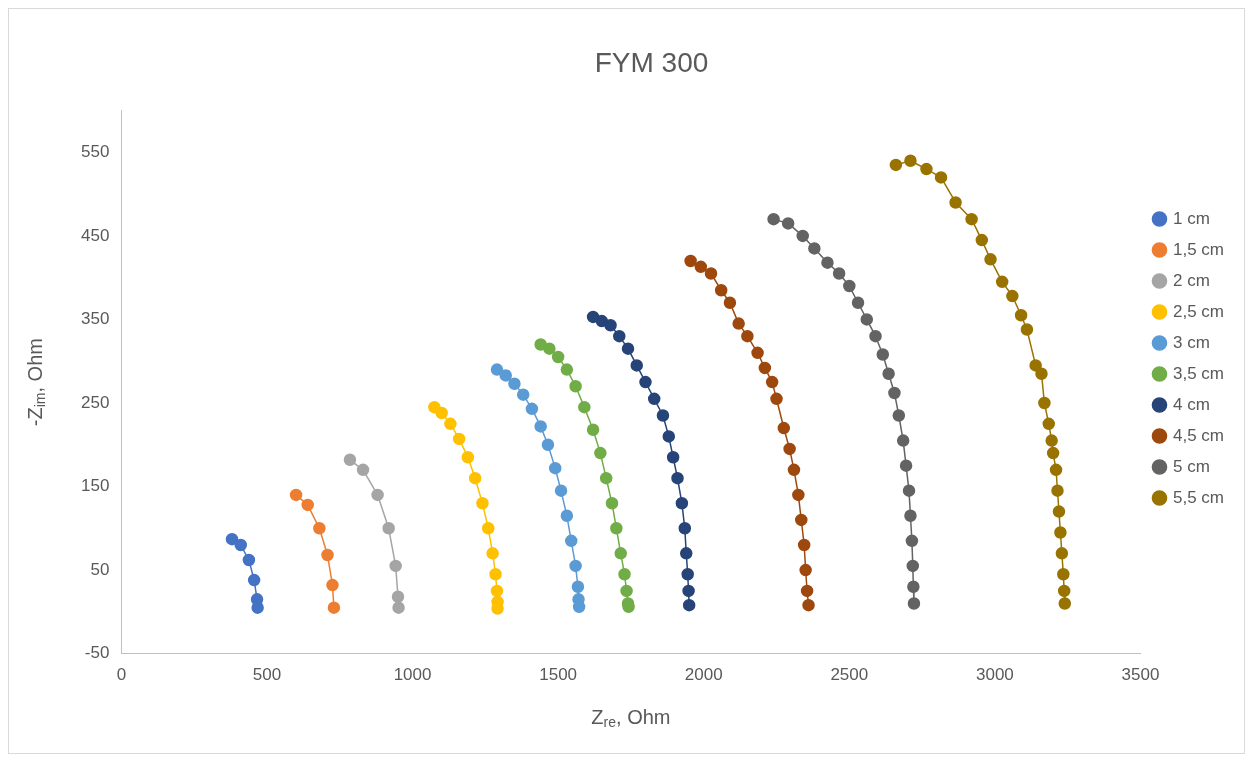 This screenshot has width=1253, height=762. Describe the element at coordinates (651, 62) in the screenshot. I see `chart-title: FYM 300` at that location.